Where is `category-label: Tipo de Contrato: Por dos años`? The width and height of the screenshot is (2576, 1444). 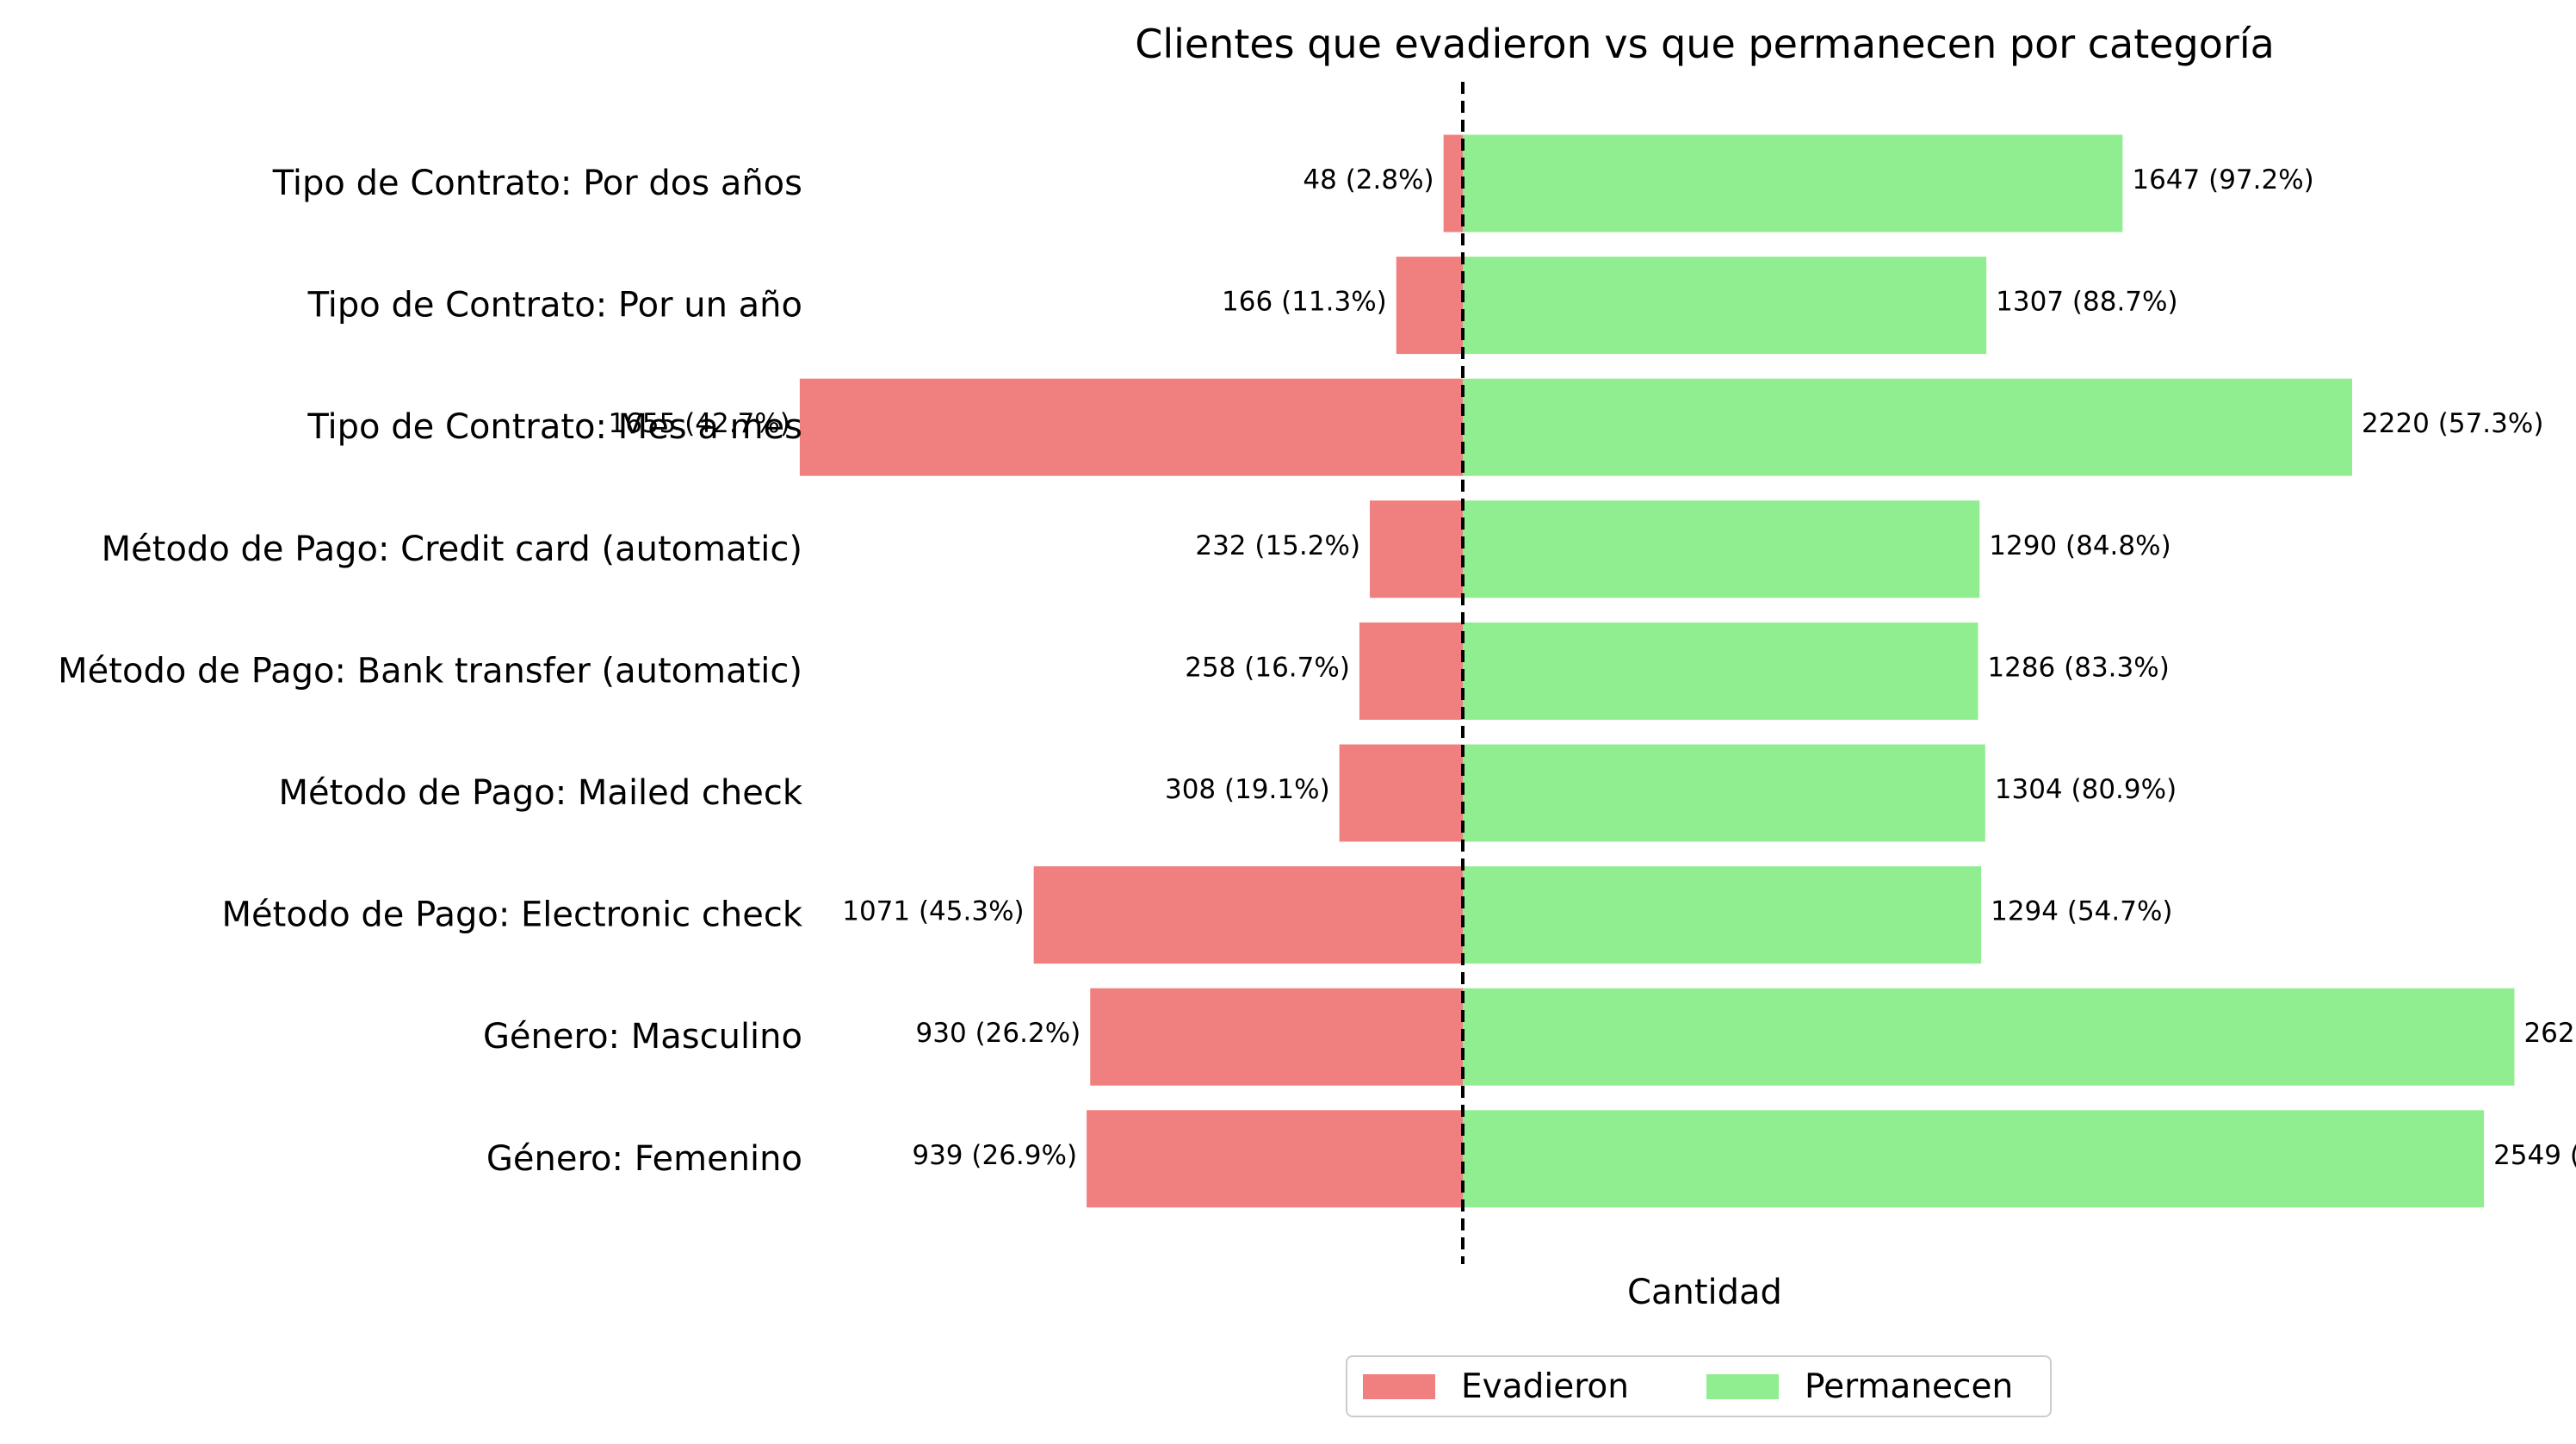 category-label: Tipo de Contrato: Por dos años is located at coordinates (537, 183).